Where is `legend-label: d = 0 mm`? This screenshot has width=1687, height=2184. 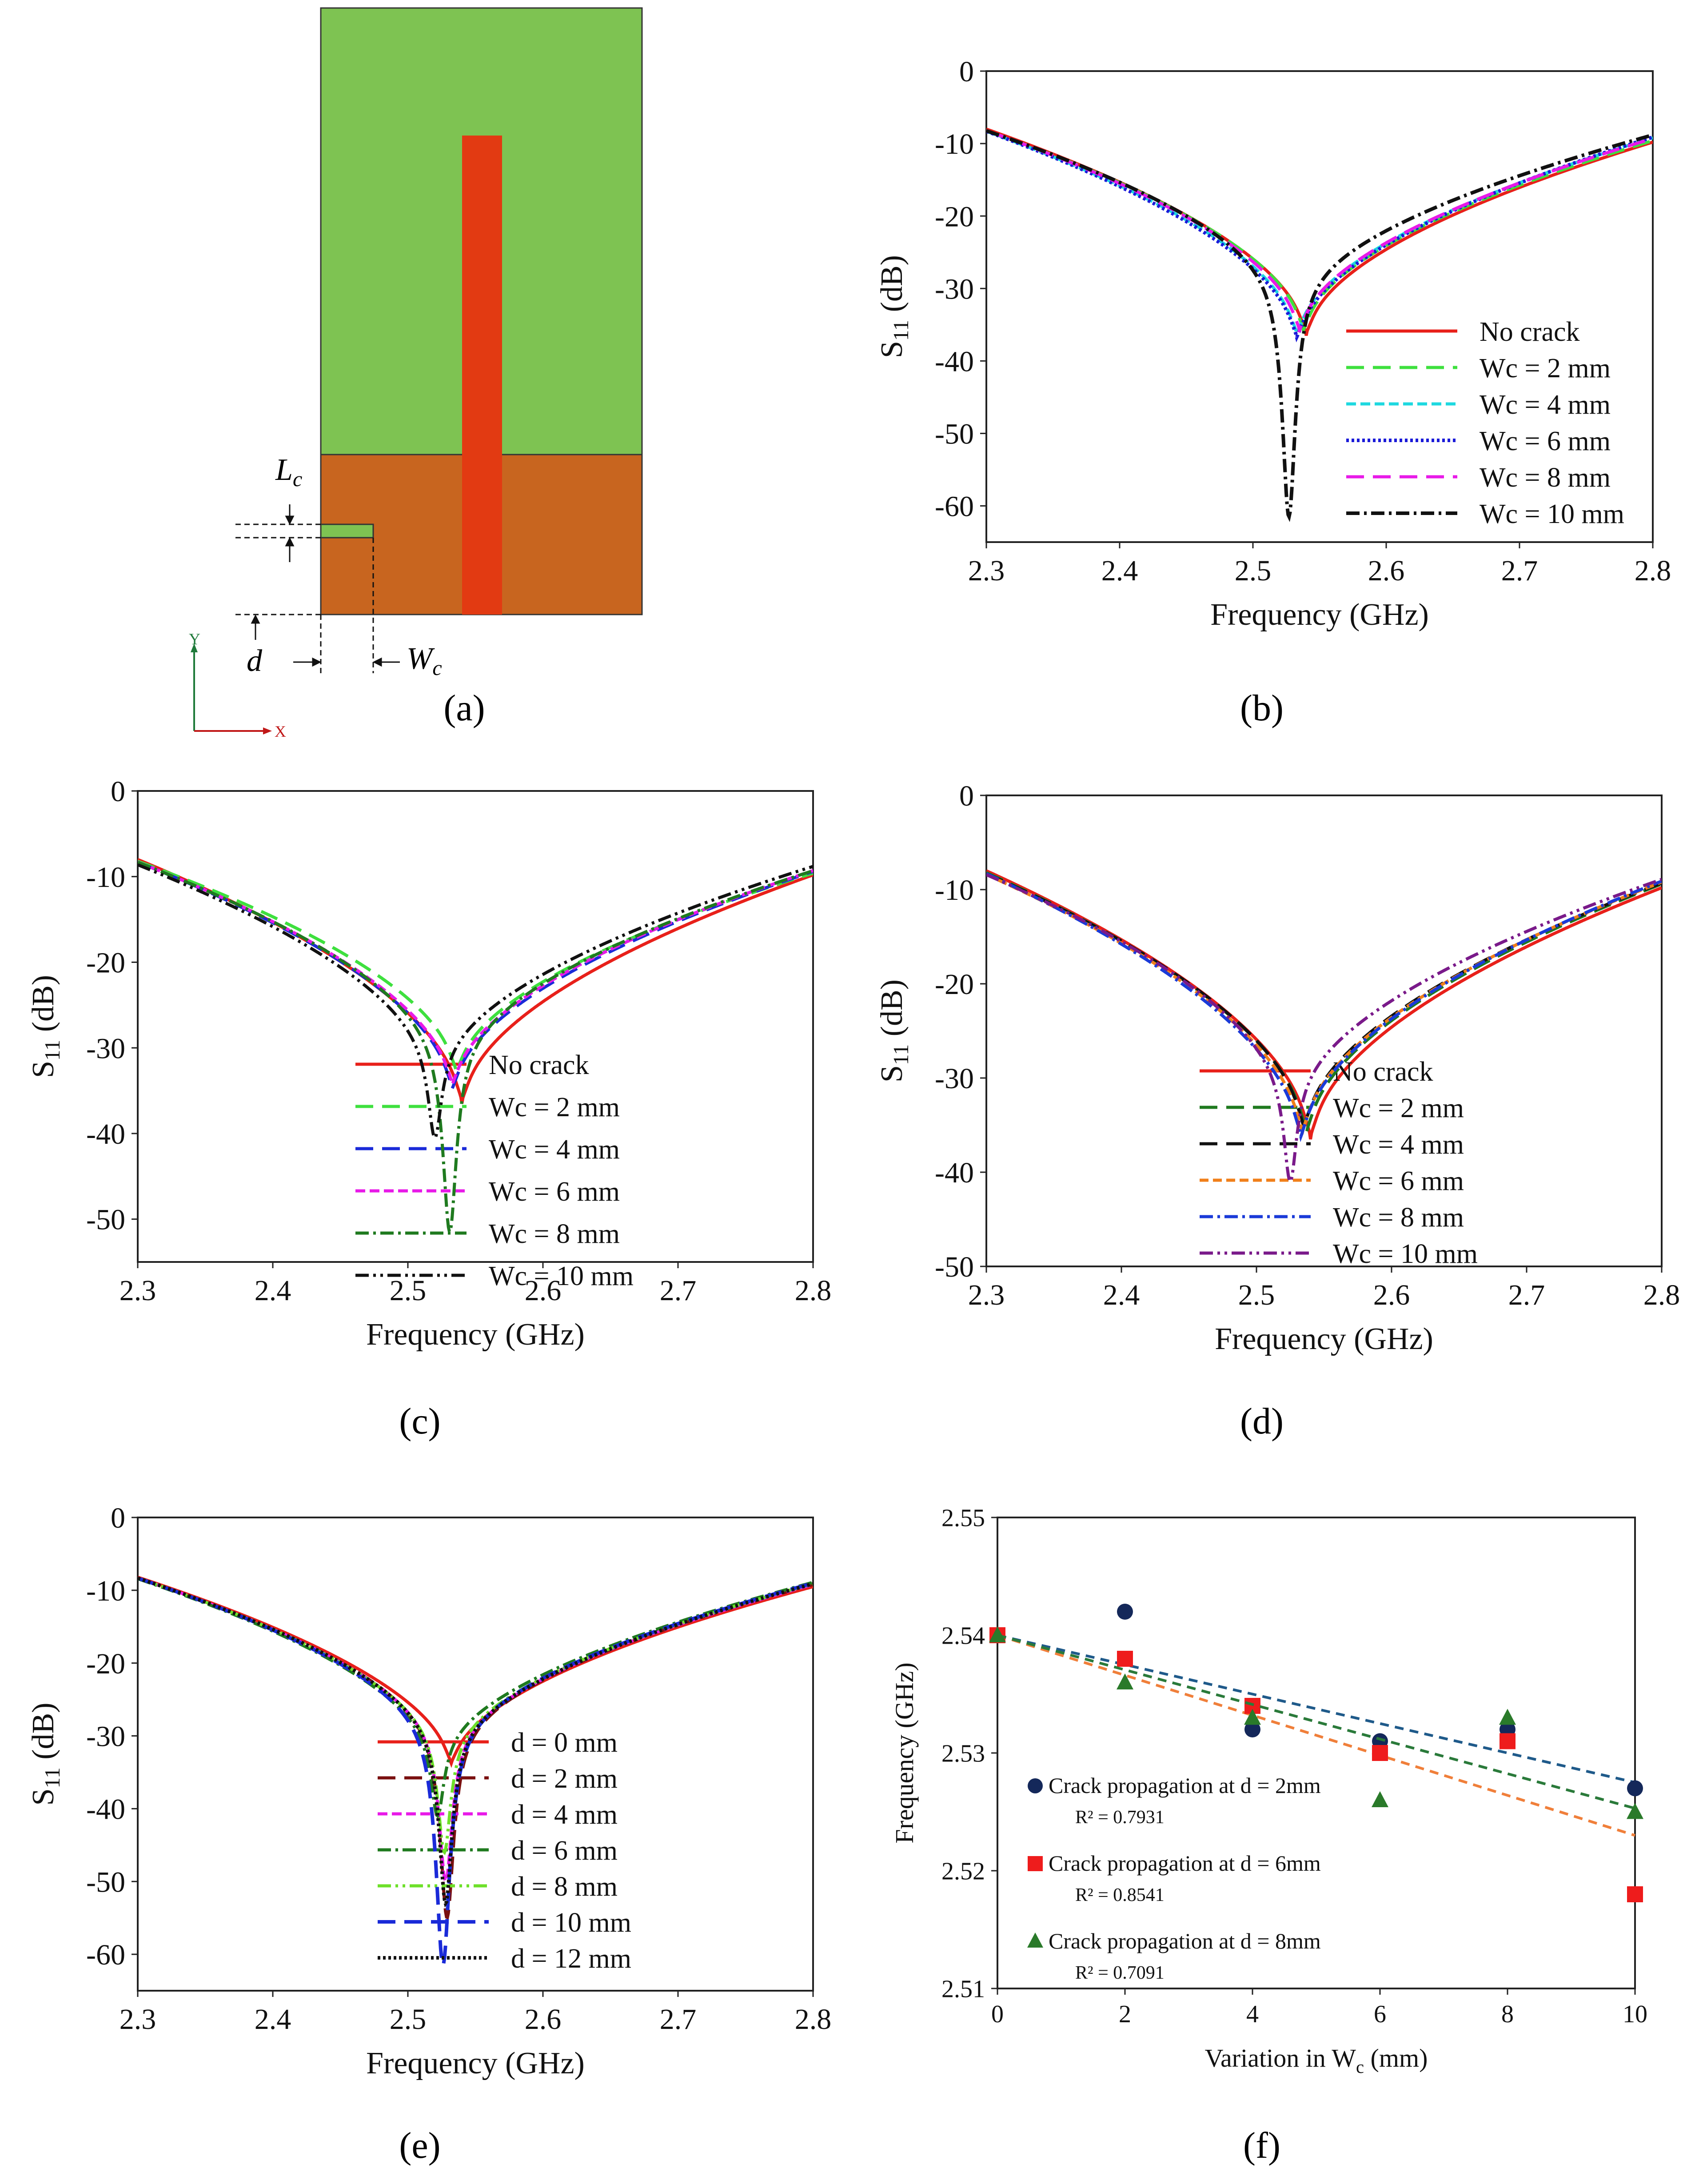
legend-label: d = 0 mm is located at coordinates (565, 1743).